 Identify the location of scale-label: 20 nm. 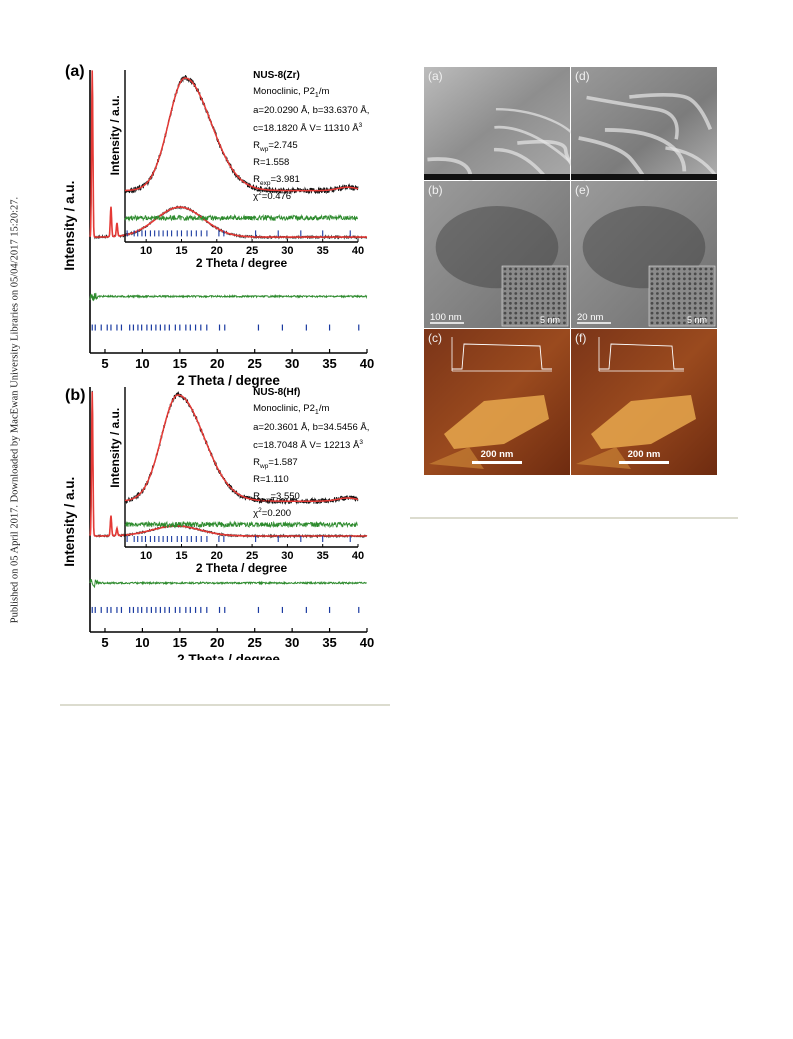
(590, 317).